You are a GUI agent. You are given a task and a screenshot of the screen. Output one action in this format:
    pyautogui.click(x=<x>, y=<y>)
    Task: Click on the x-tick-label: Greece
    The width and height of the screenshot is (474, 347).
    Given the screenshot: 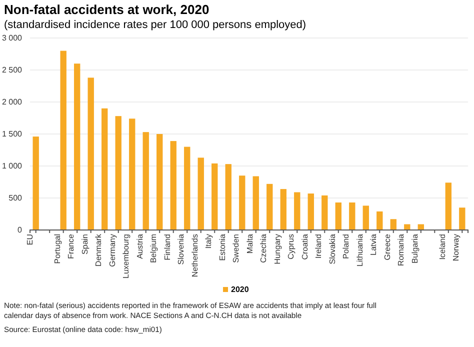 What is the action you would take?
    pyautogui.click(x=387, y=246)
    